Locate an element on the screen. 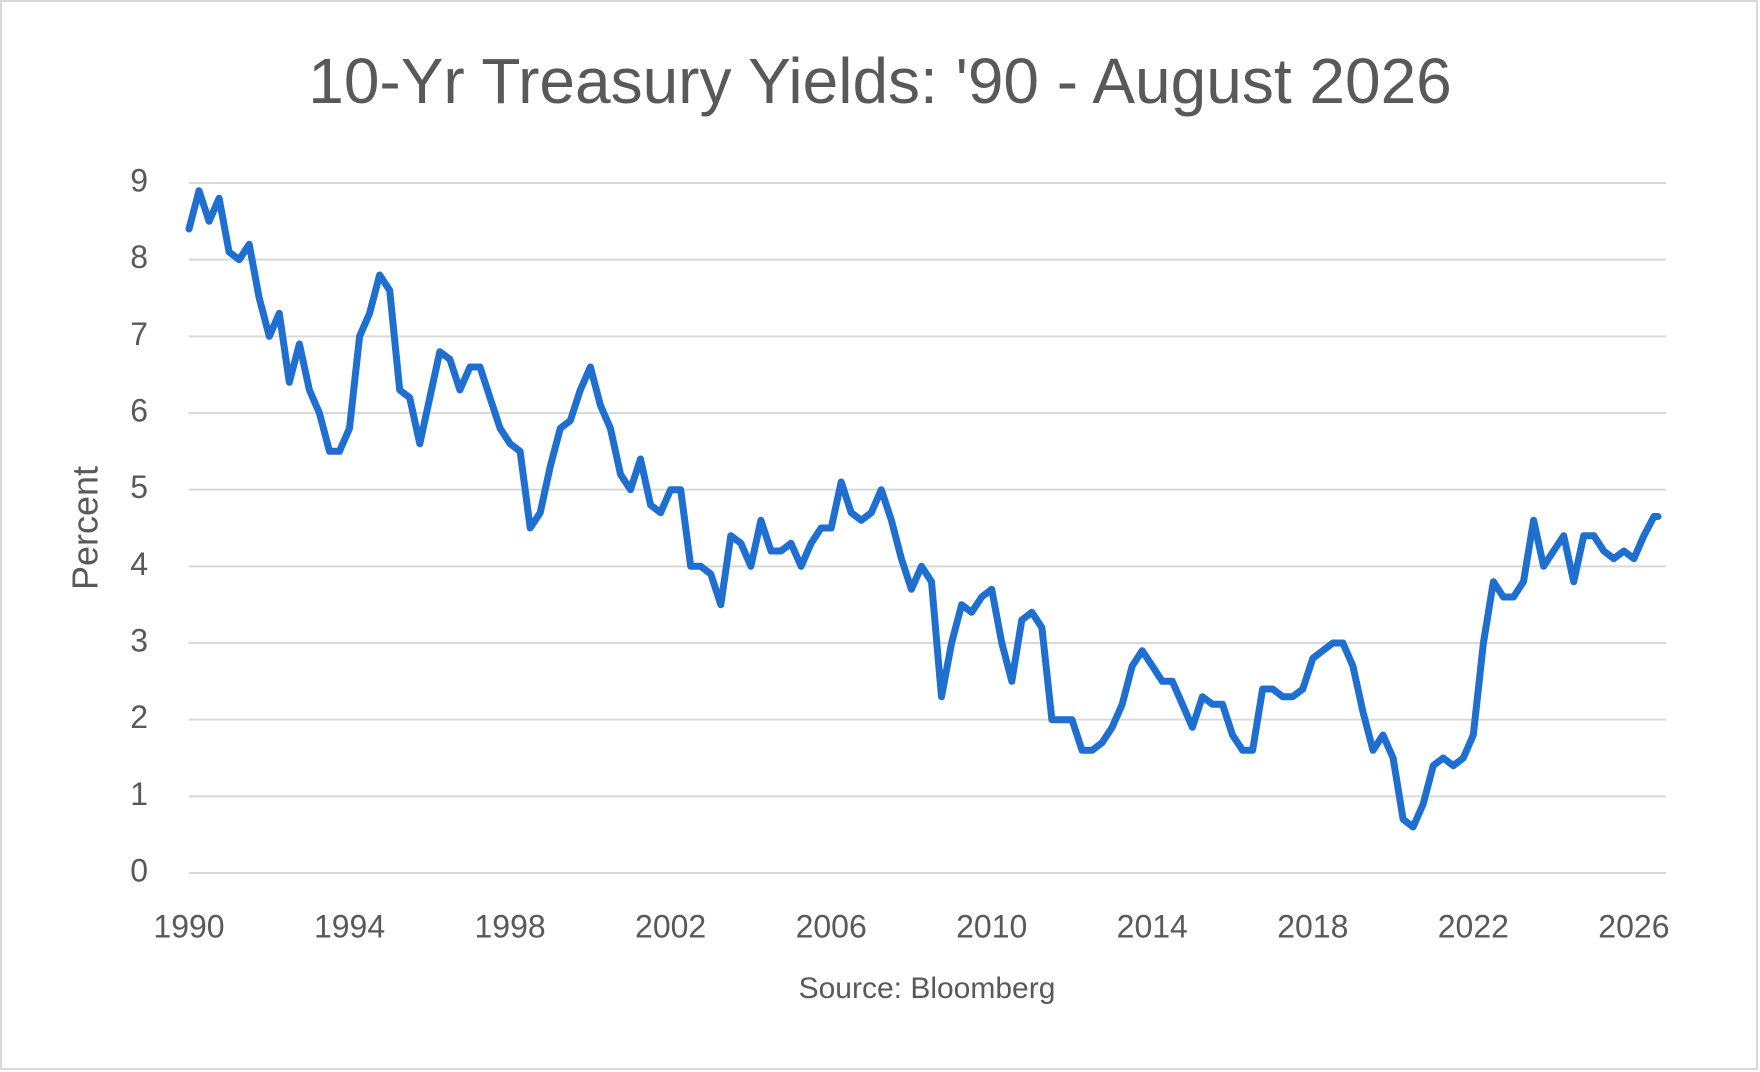  x-tick-label: 2006 is located at coordinates (831, 926).